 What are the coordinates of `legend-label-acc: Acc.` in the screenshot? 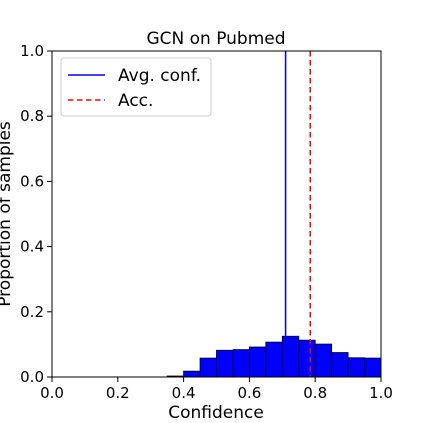 It's located at (135, 101).